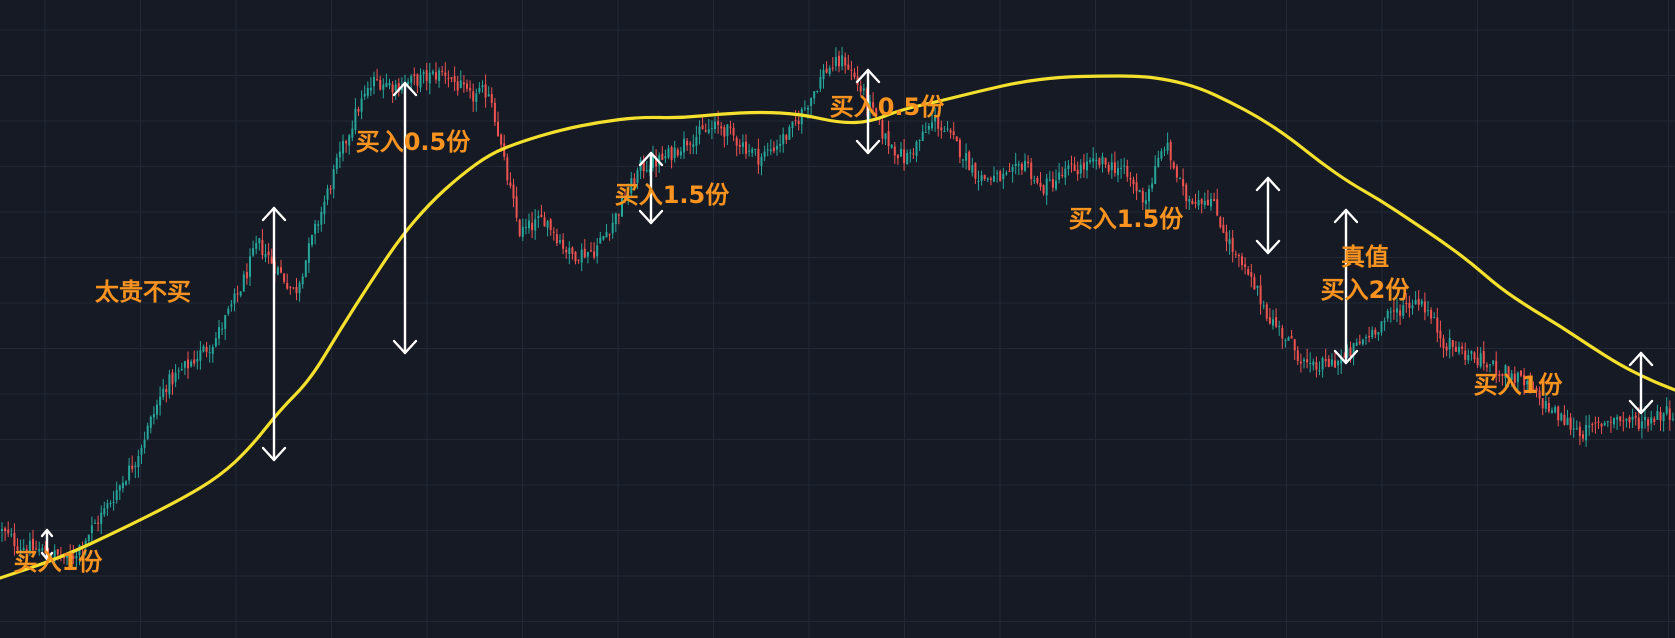  I want to click on annotation-label: 买入2份, so click(1366, 290).